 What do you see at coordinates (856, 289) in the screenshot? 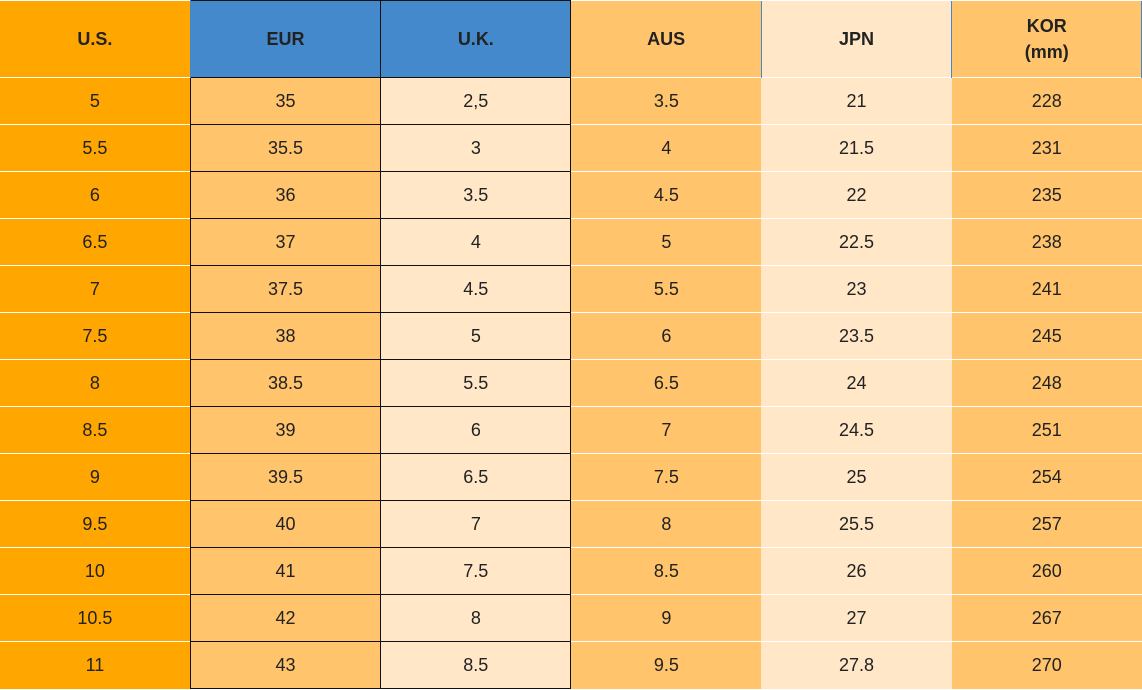
I see `table-cell: 23` at bounding box center [856, 289].